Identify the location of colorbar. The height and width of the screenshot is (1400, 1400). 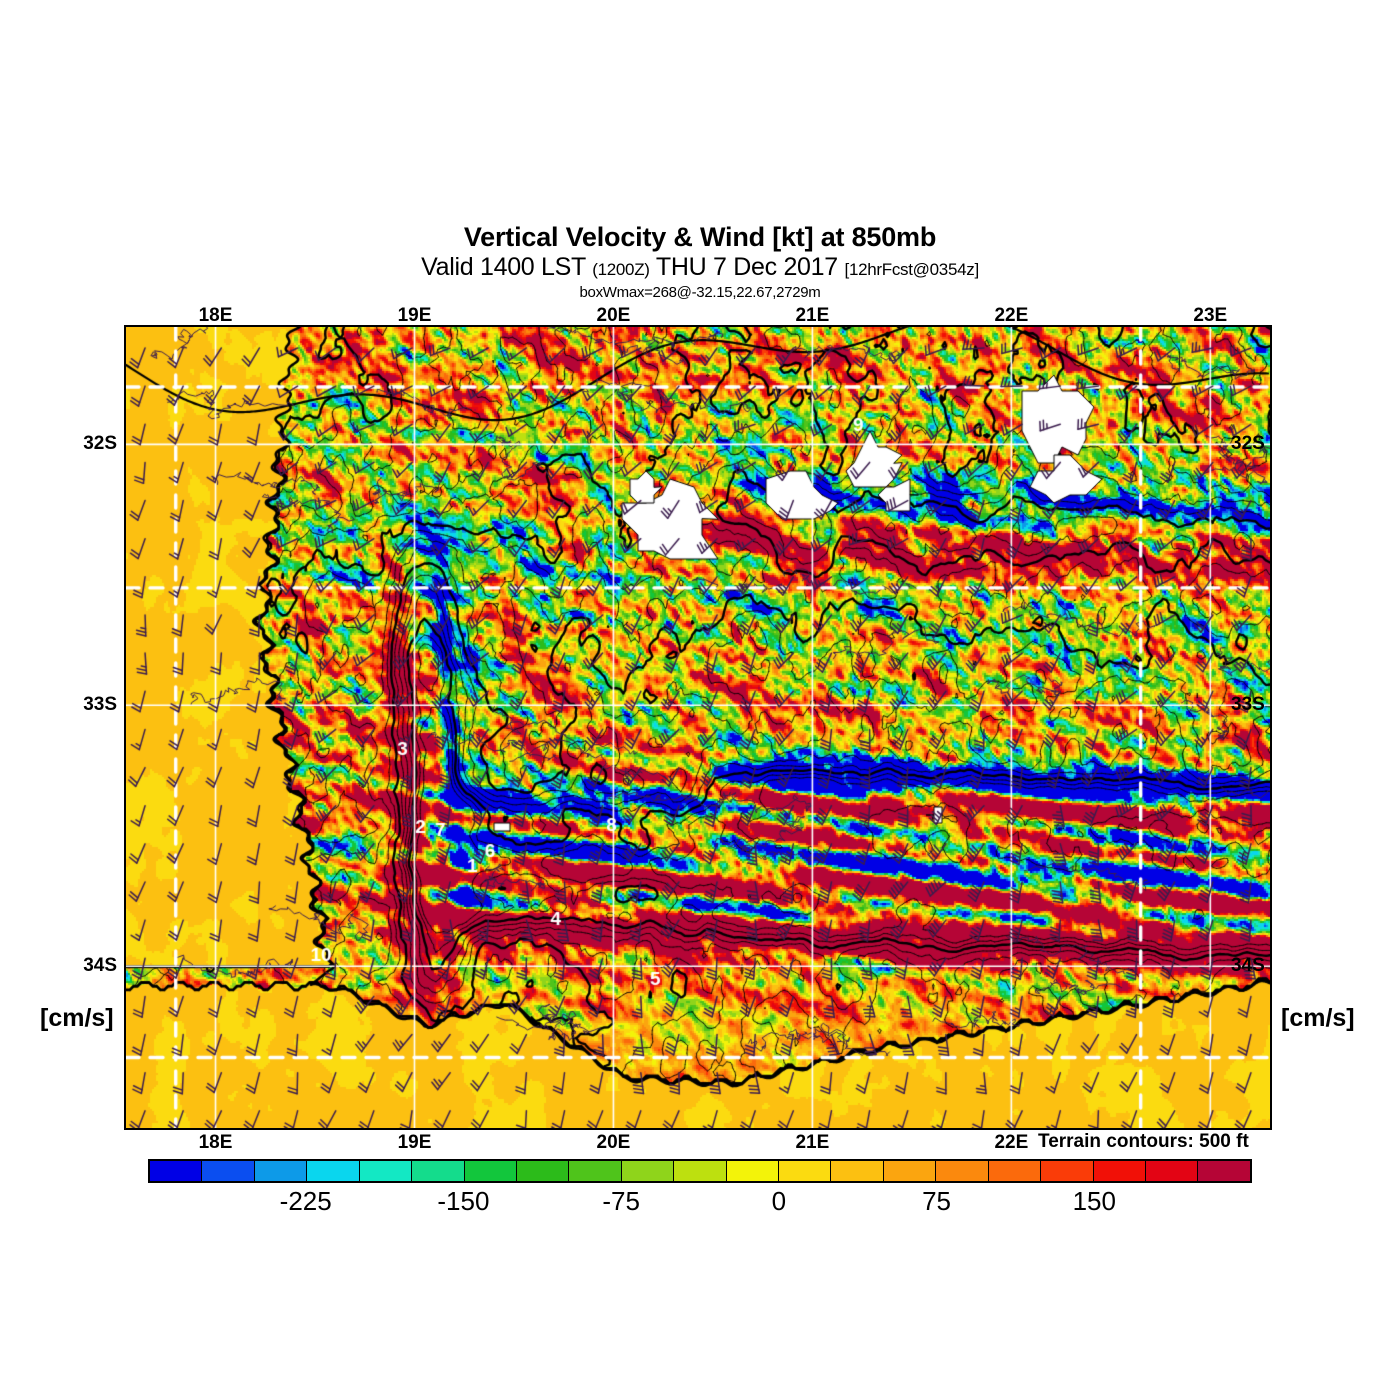
(700, 1171).